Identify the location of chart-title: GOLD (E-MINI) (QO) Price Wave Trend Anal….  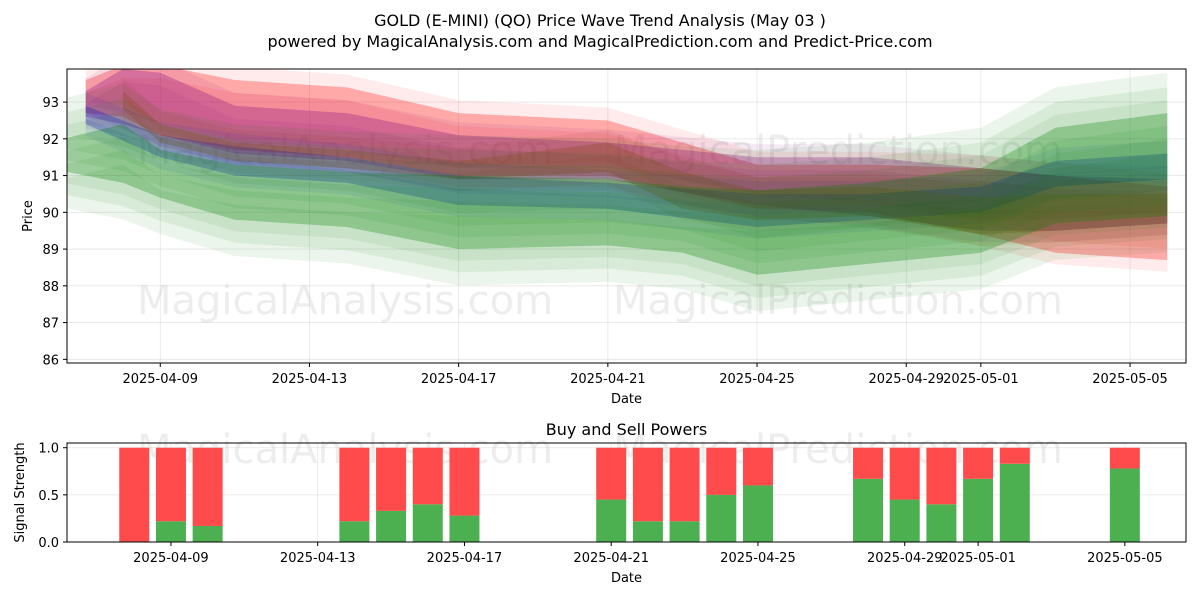
(600, 20).